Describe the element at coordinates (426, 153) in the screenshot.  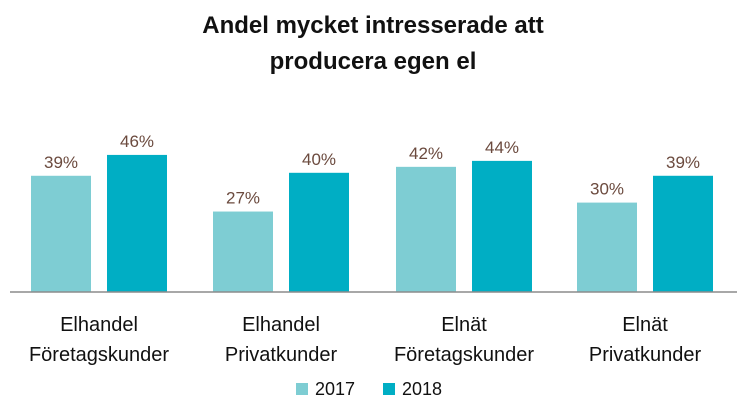
I see `data-label-2017-3: 42%` at that location.